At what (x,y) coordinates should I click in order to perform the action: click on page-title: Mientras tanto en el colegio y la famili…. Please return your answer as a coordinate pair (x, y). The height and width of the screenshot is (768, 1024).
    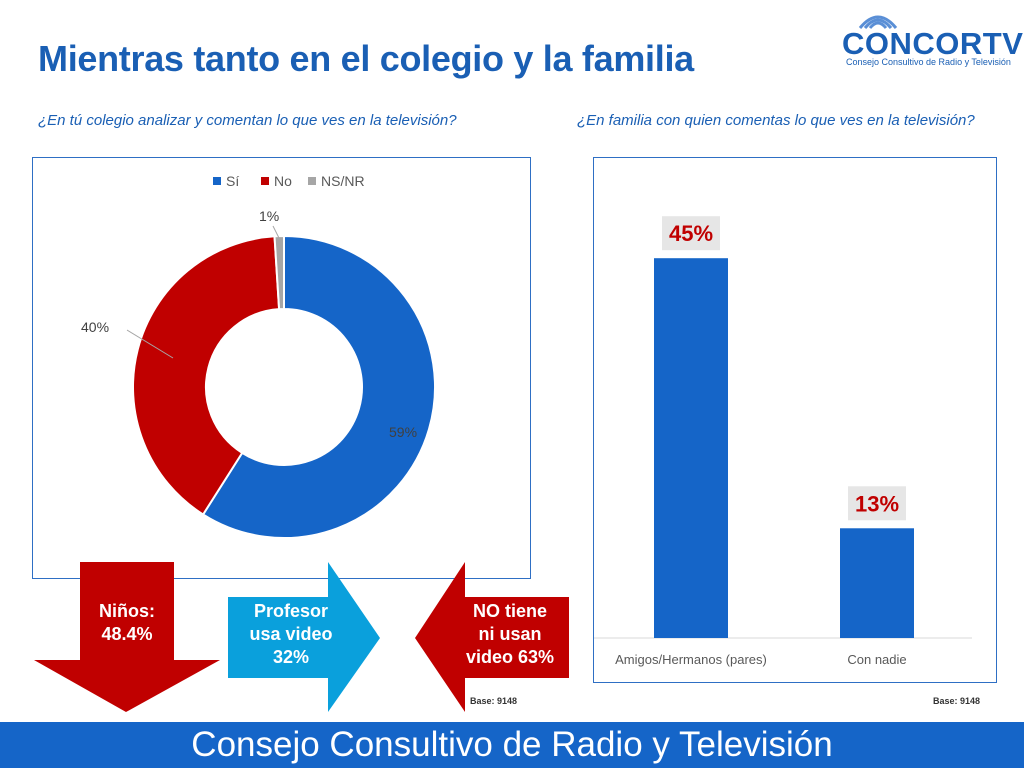
    Looking at the image, I should click on (366, 58).